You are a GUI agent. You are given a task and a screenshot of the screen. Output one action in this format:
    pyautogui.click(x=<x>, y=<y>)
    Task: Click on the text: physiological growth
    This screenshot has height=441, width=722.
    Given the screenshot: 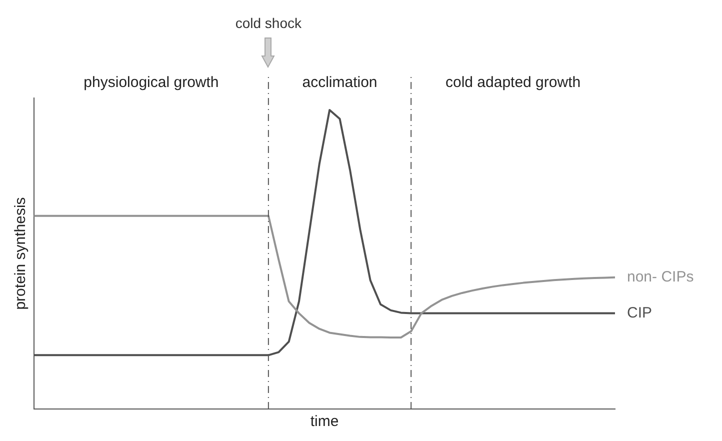 What is the action you would take?
    pyautogui.click(x=151, y=83)
    